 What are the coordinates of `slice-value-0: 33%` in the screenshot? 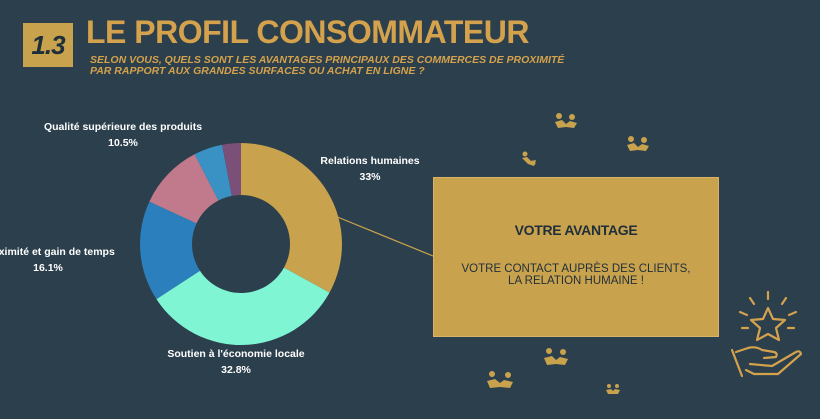 It's located at (370, 177).